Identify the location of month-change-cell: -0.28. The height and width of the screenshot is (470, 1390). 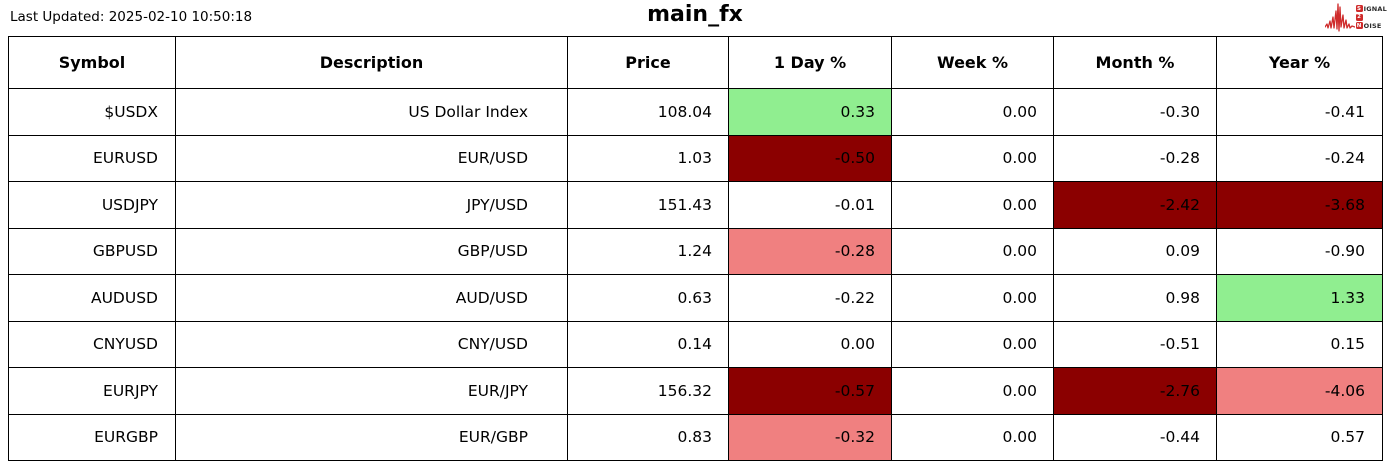
(1135, 158).